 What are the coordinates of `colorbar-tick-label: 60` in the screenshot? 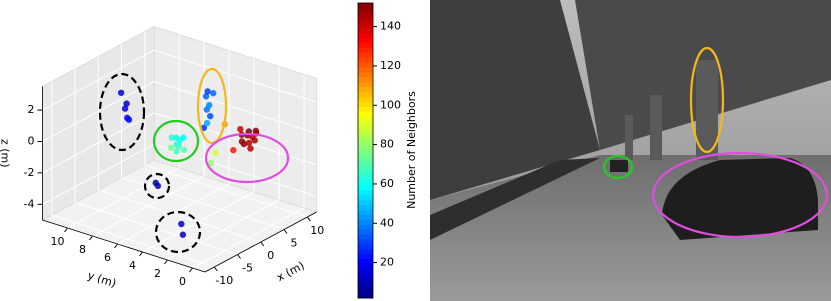 It's located at (387, 183).